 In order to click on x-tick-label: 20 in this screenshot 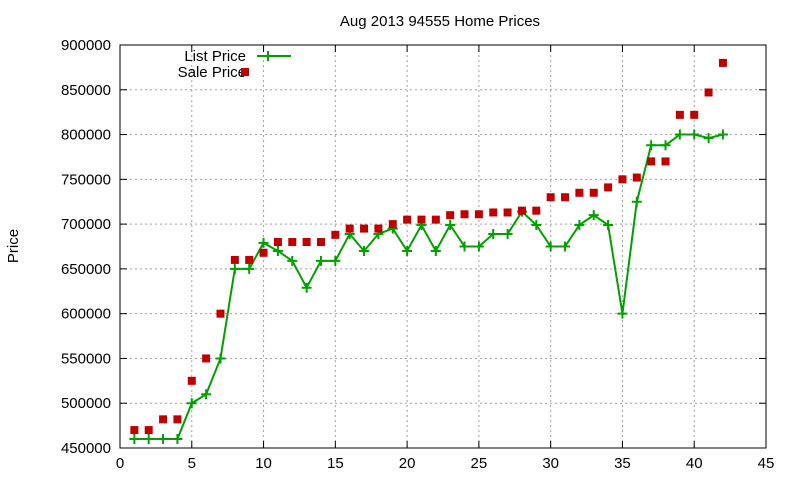, I will do `click(407, 463)`.